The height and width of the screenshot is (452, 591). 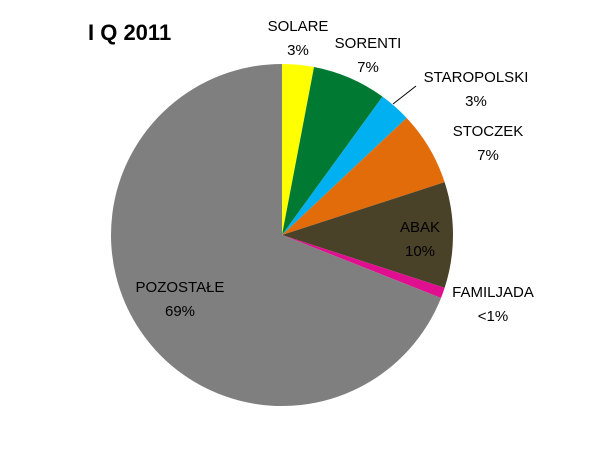 What do you see at coordinates (488, 155) in the screenshot?
I see `slice-value-stoczek: 7%` at bounding box center [488, 155].